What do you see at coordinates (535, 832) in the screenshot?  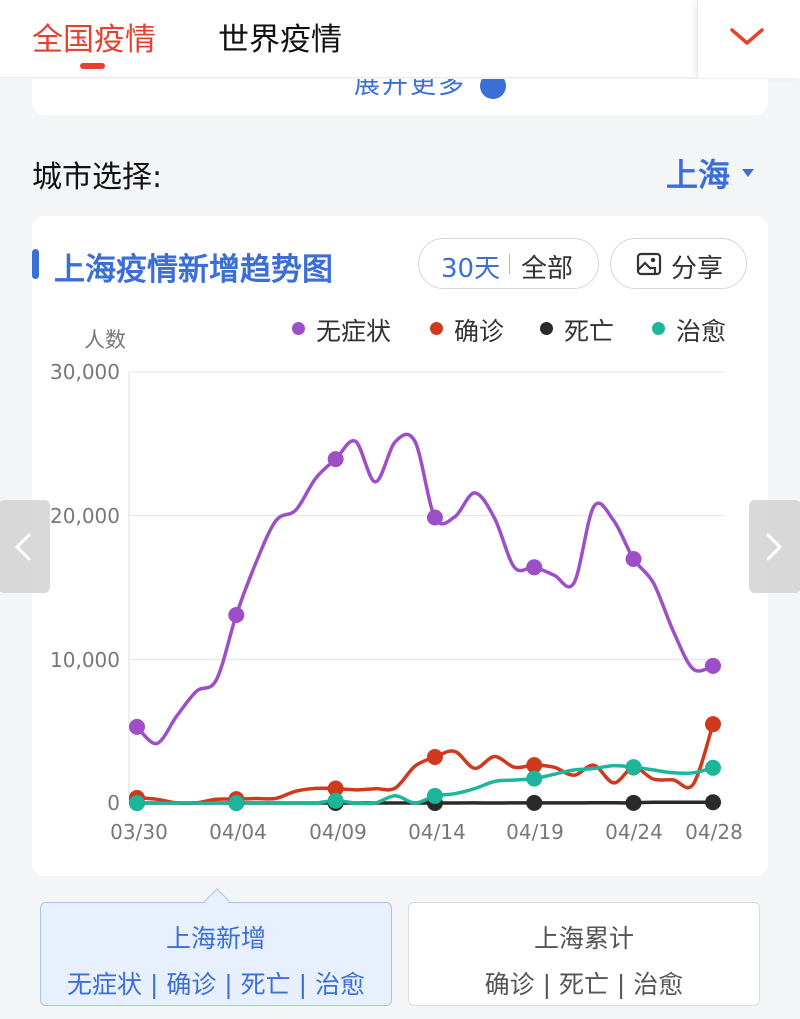 I see `x-tick-label: 04/19` at bounding box center [535, 832].